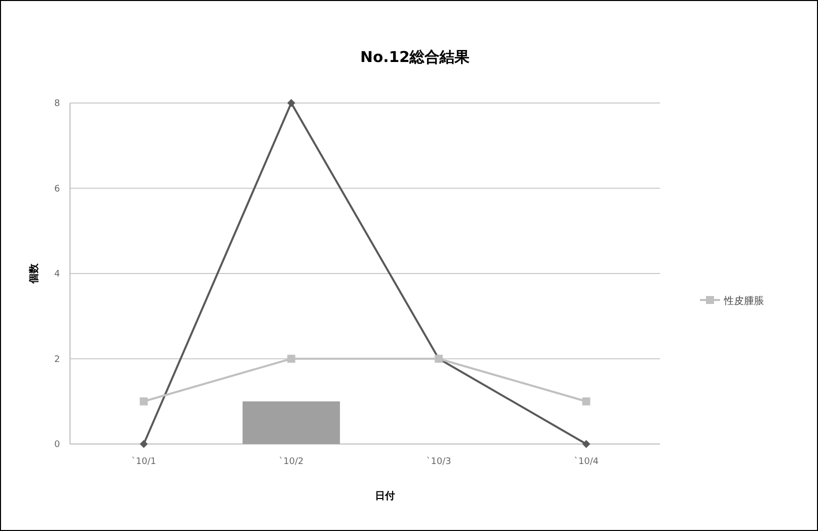  I want to click on x-axis-title: 日付, so click(385, 496).